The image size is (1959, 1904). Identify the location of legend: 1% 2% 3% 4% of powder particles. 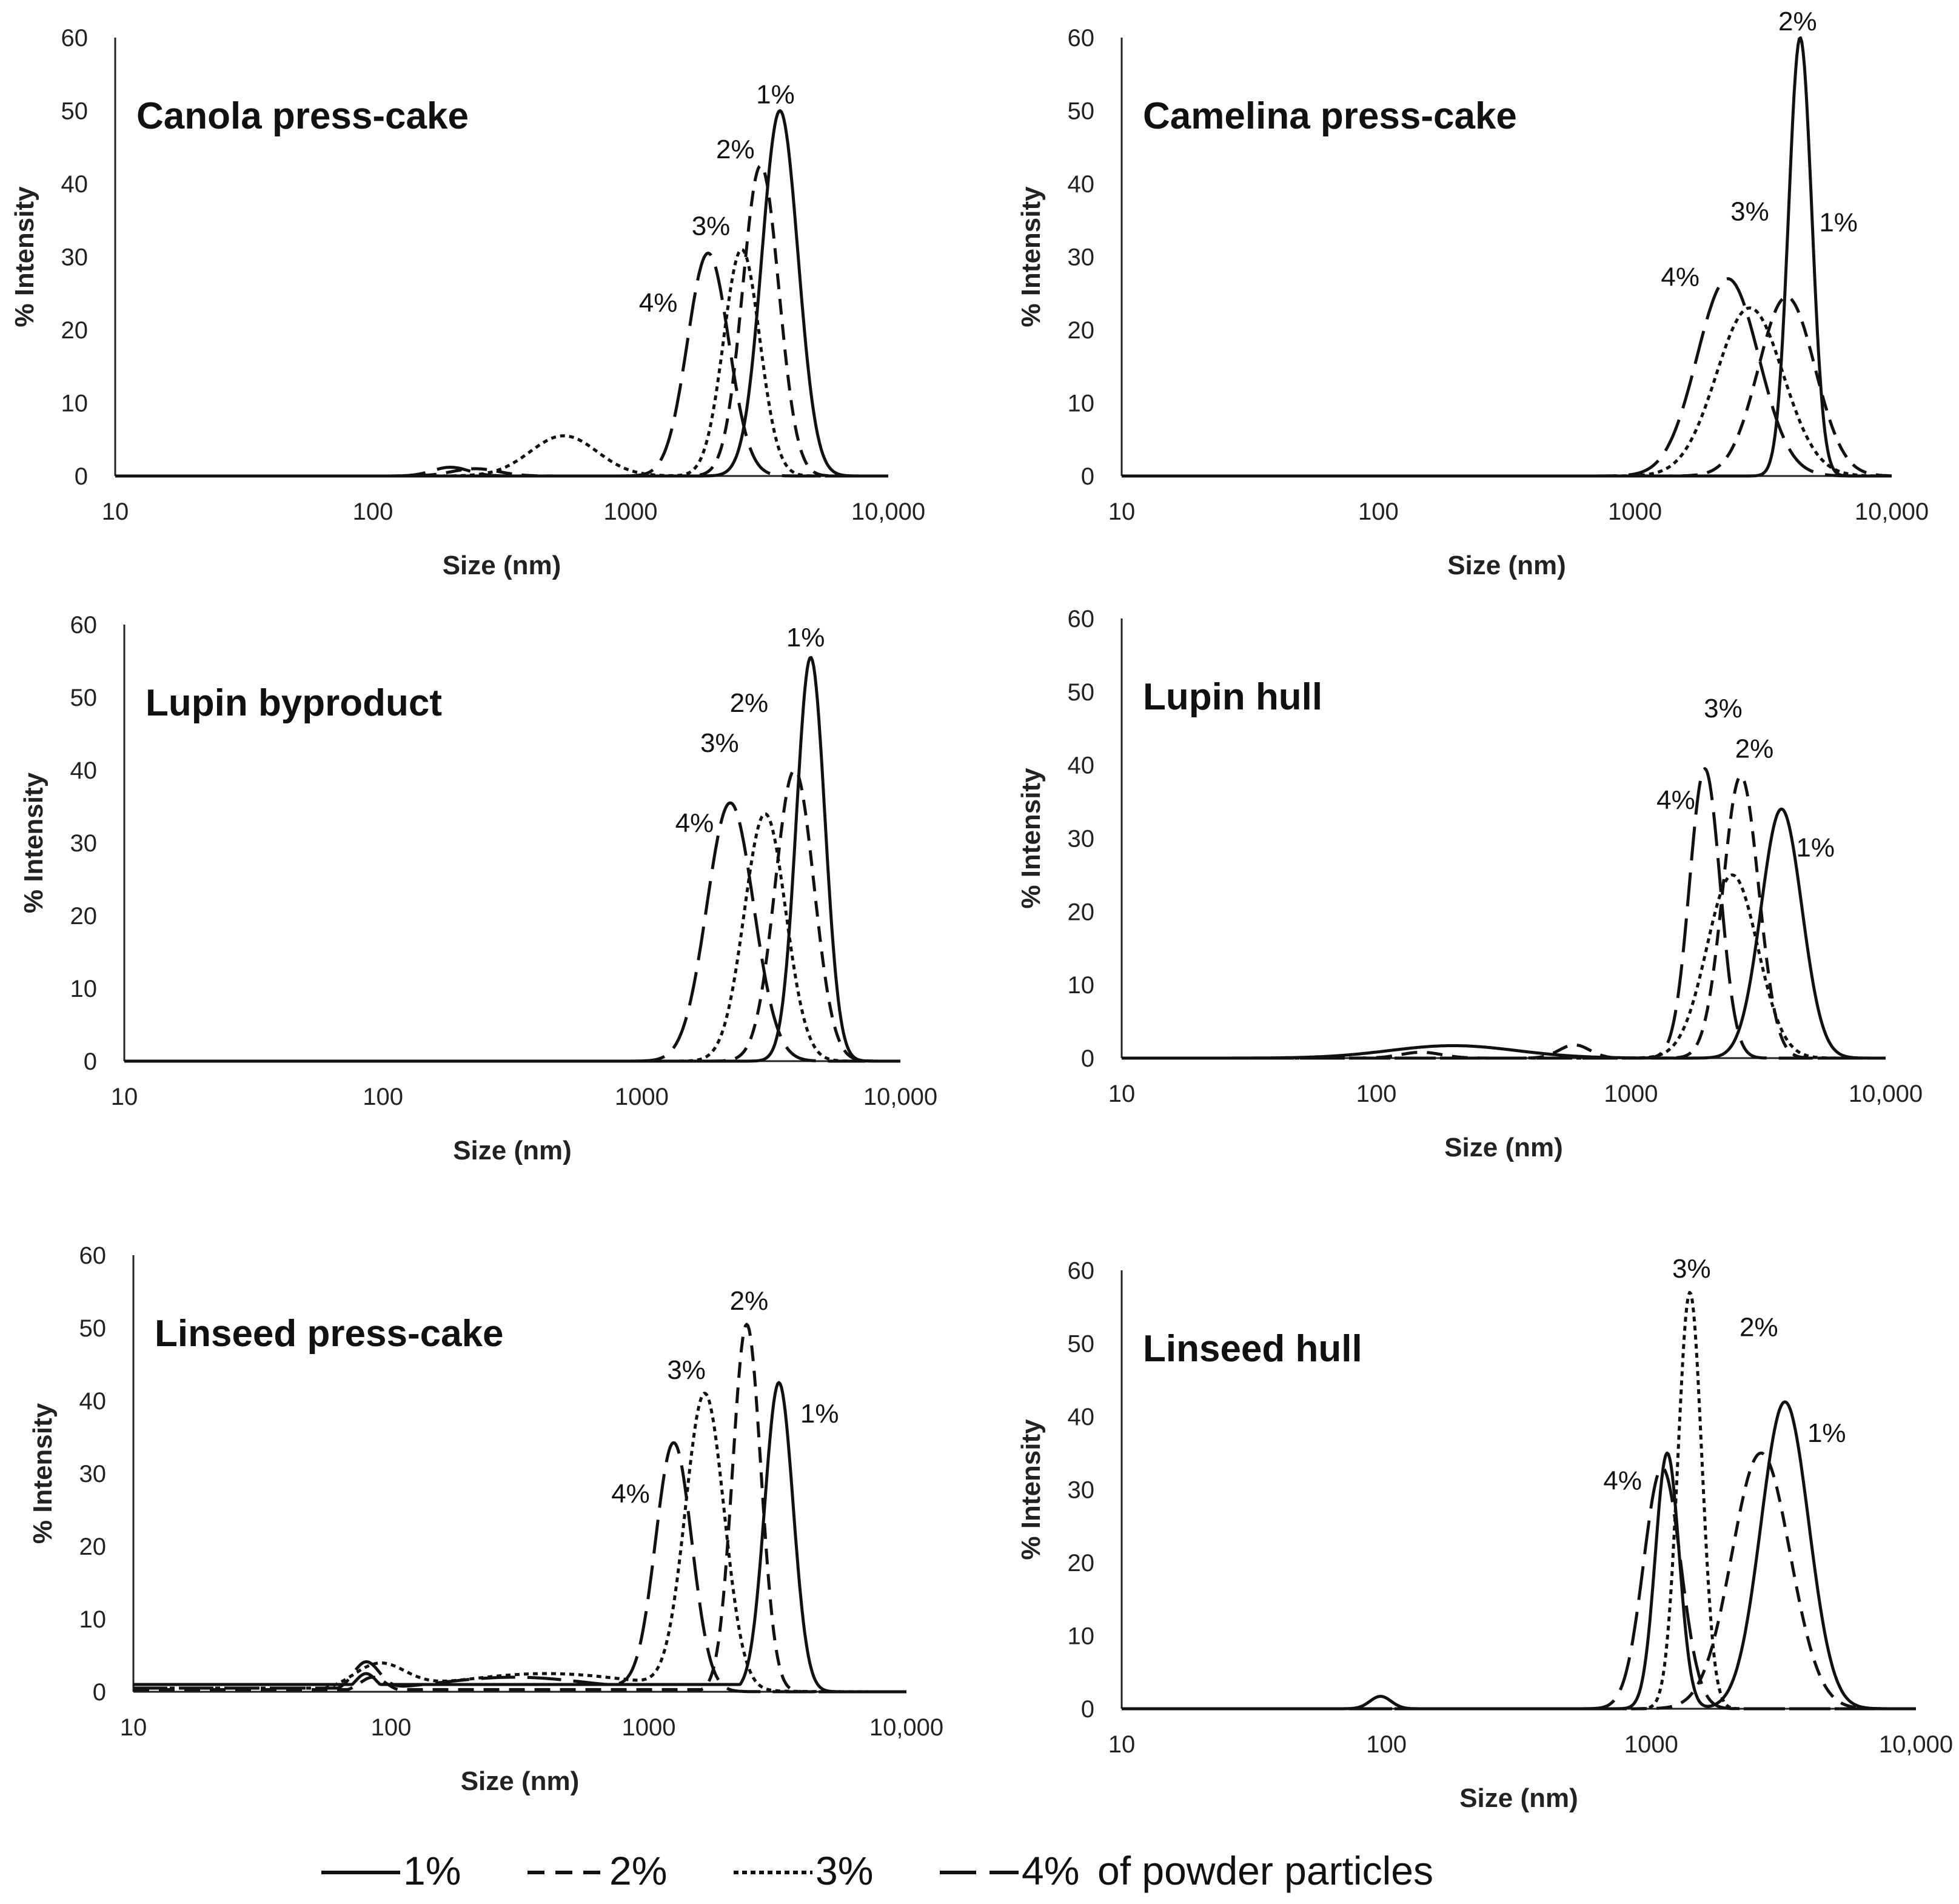
(877, 1870).